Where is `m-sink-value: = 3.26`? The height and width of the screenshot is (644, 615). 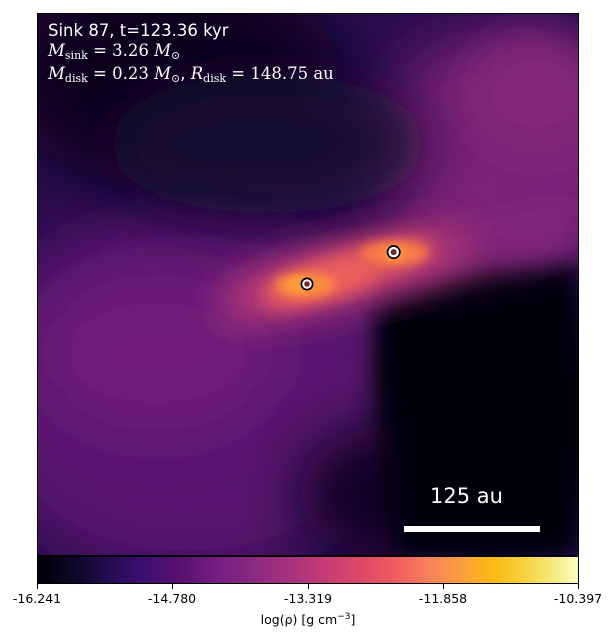
m-sink-value: = 3.26 is located at coordinates (121, 50).